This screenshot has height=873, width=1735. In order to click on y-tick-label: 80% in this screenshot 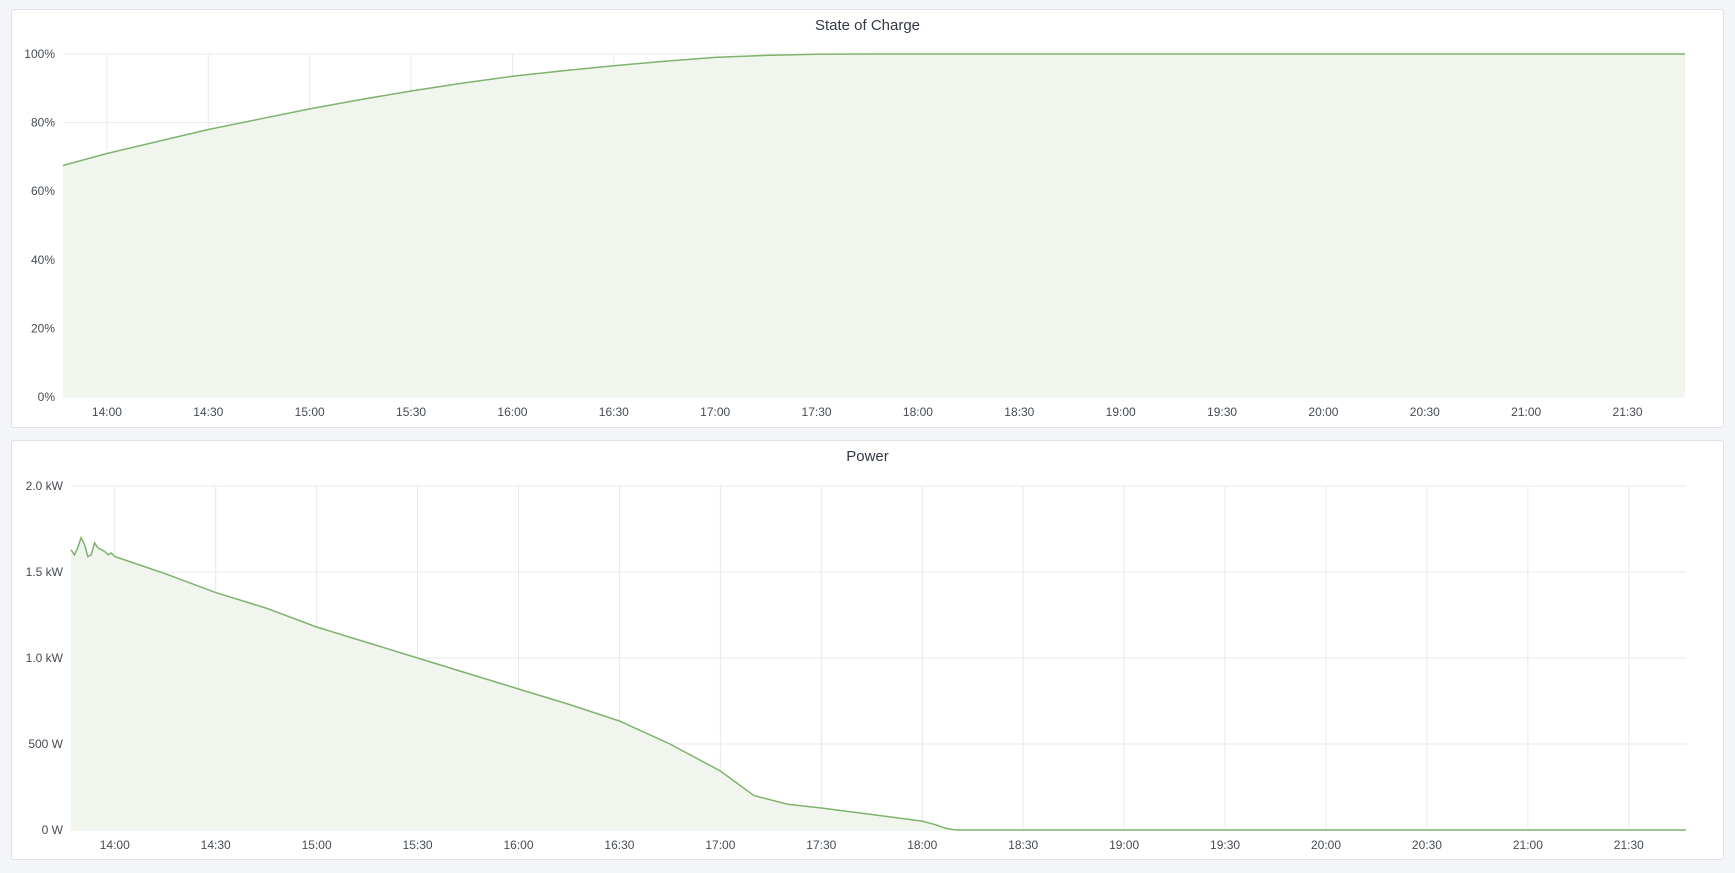, I will do `click(43, 123)`.